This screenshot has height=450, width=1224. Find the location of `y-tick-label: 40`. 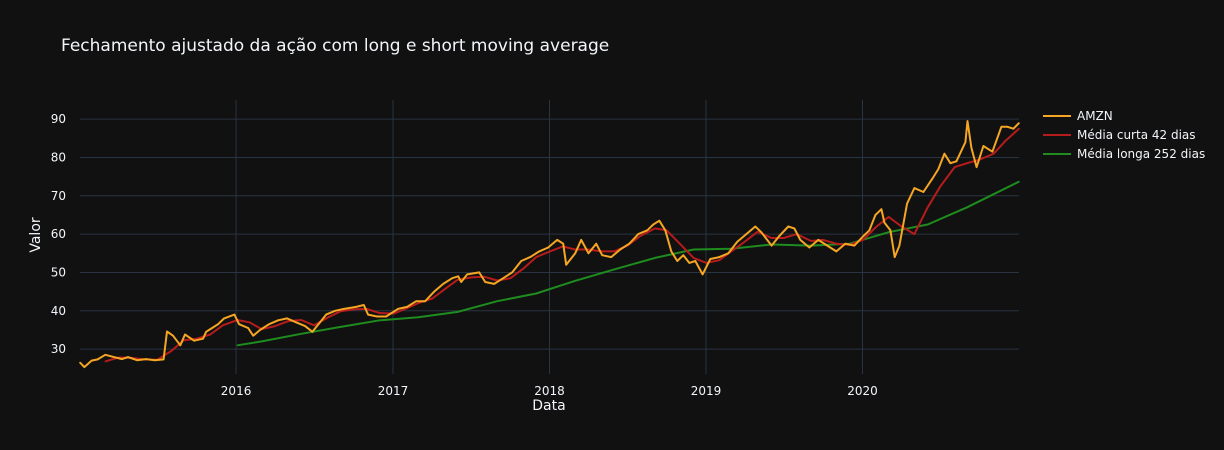

y-tick-label: 40 is located at coordinates (58, 311).